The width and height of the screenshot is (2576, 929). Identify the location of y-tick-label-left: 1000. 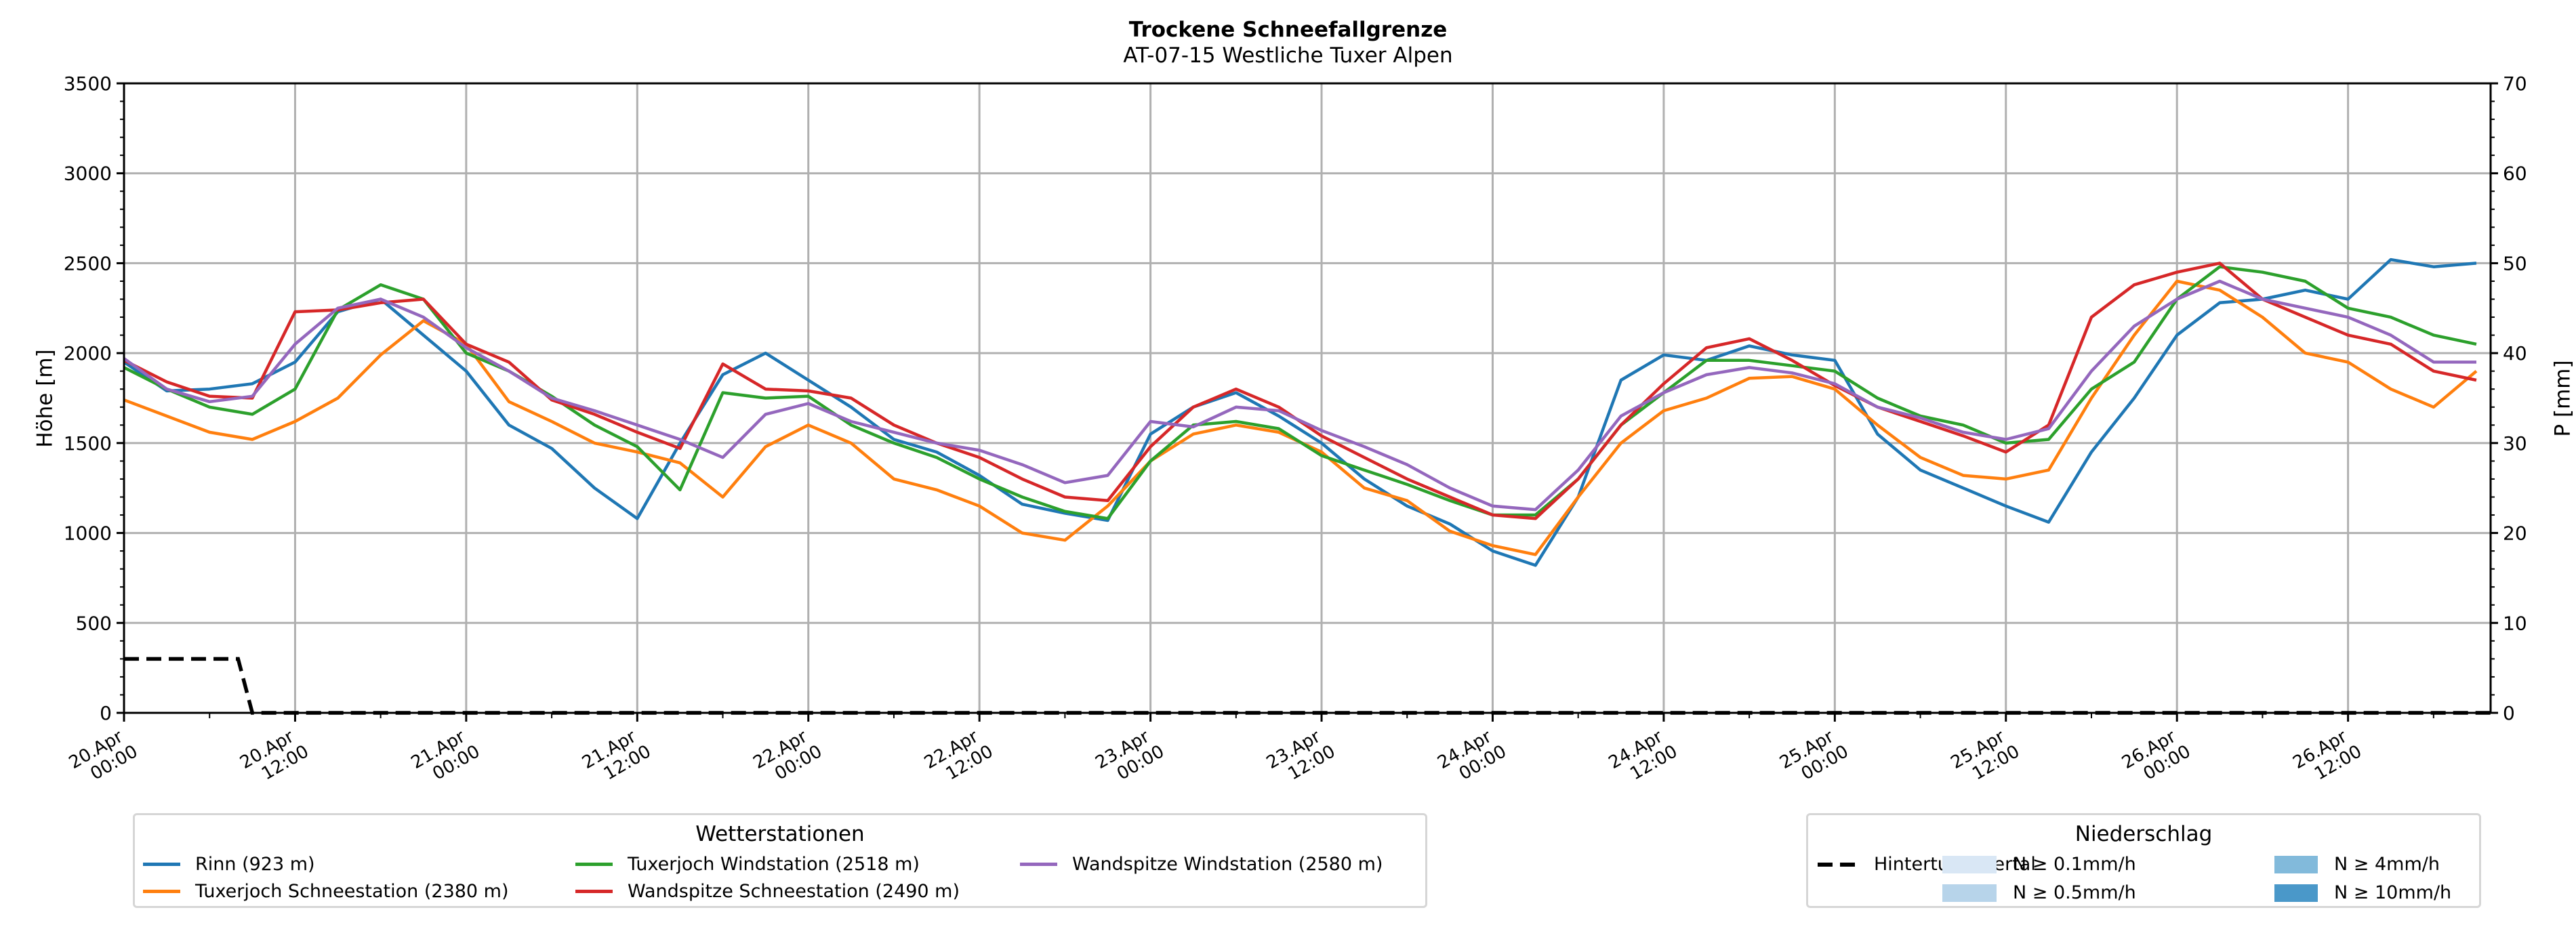
(88, 533).